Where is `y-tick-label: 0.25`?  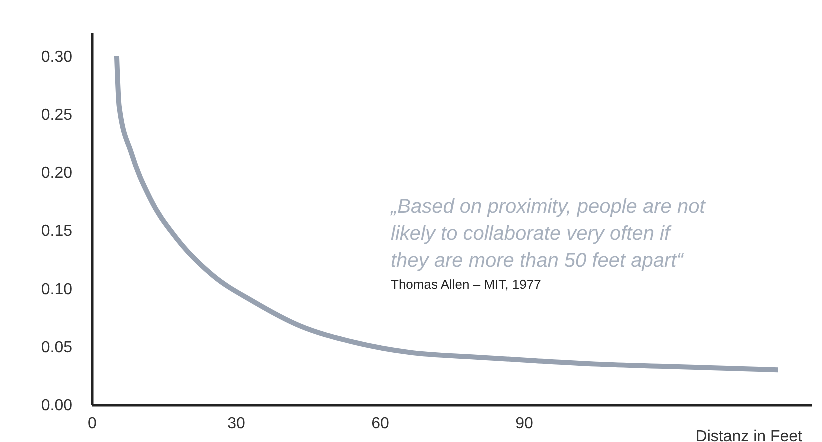 y-tick-label: 0.25 is located at coordinates (57, 115).